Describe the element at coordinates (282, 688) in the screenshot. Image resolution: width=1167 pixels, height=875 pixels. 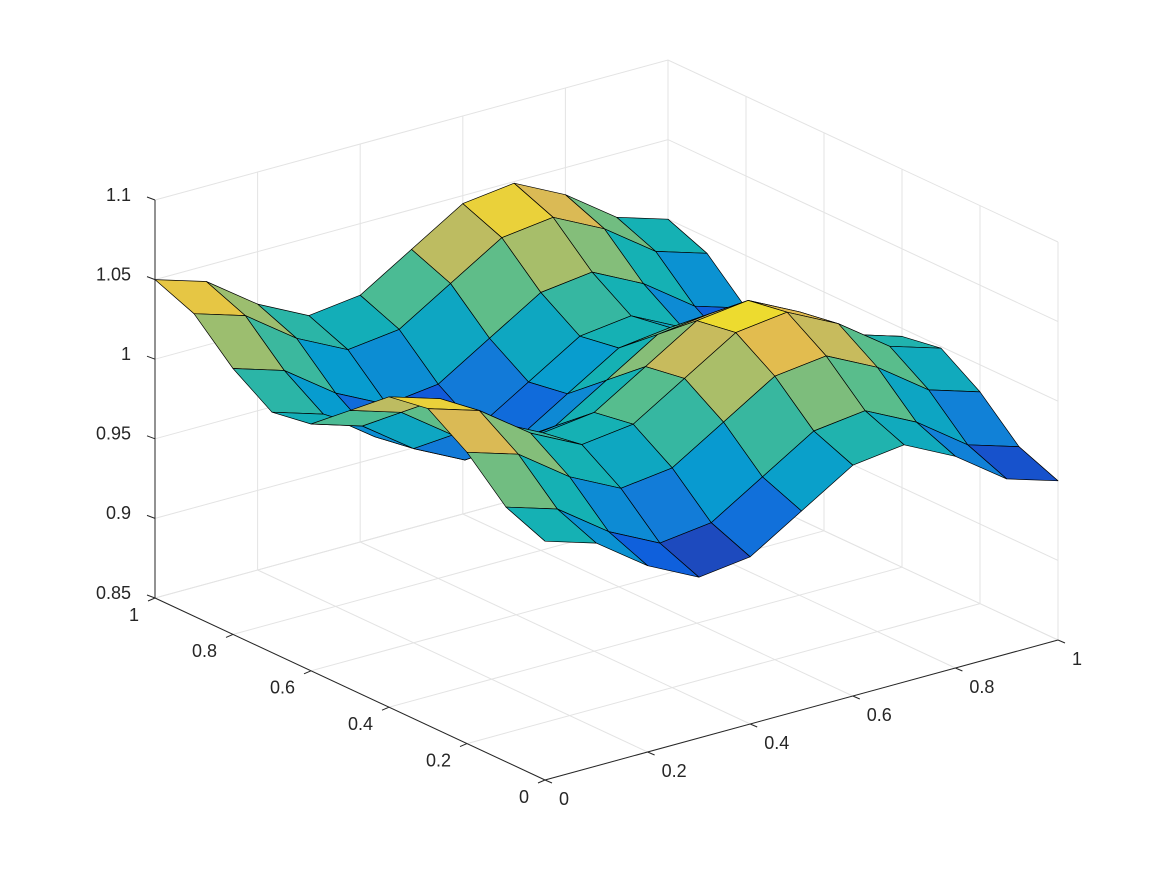
I see `y-tick-label: 0.6` at that location.